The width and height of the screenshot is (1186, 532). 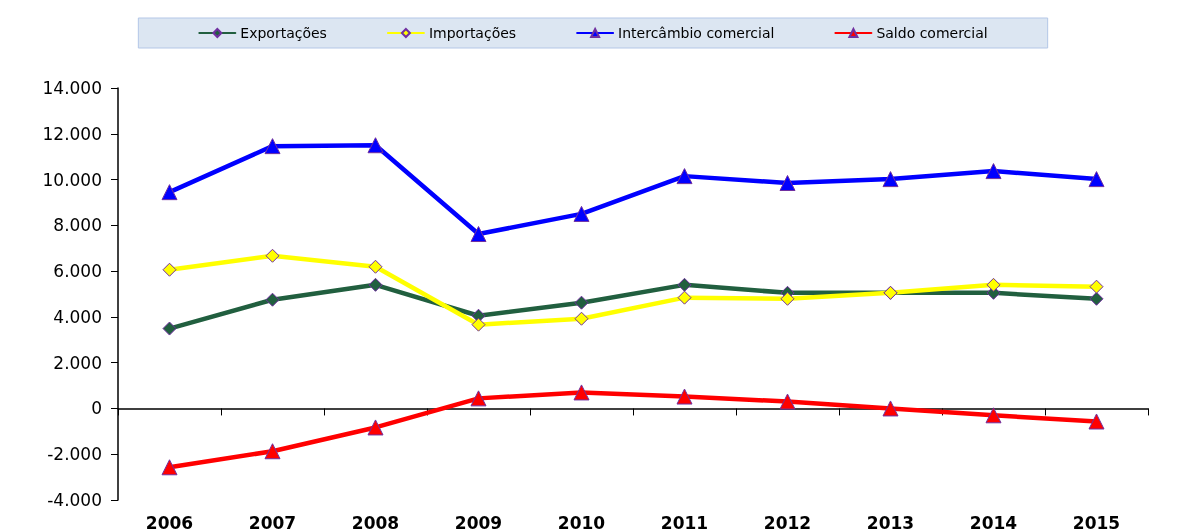 What do you see at coordinates (77, 362) in the screenshot?
I see `y-tick-label: 2.000` at bounding box center [77, 362].